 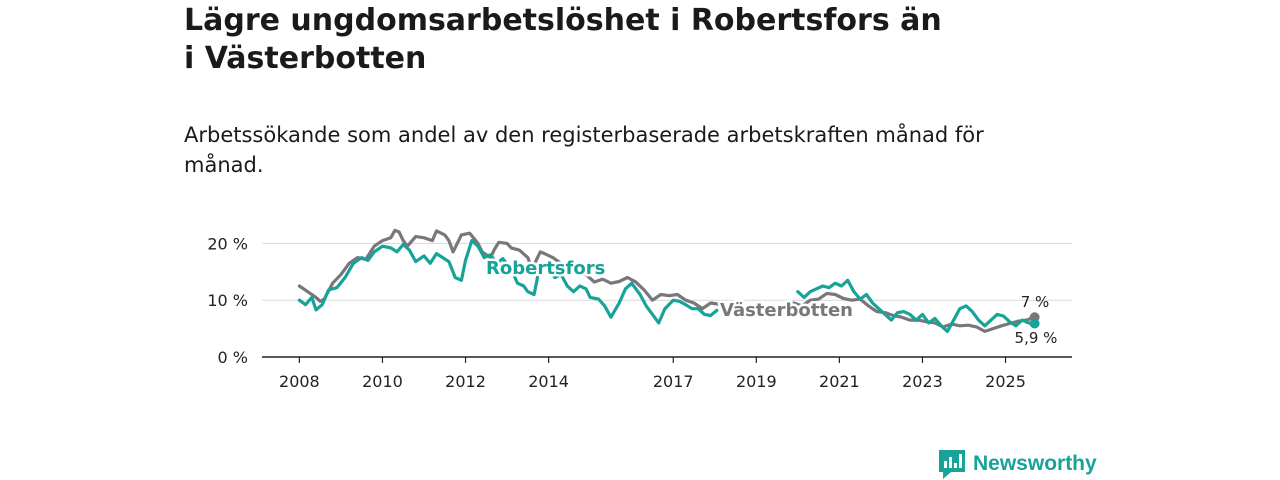 I want to click on brand-name: Newsworthy, so click(x=1035, y=463).